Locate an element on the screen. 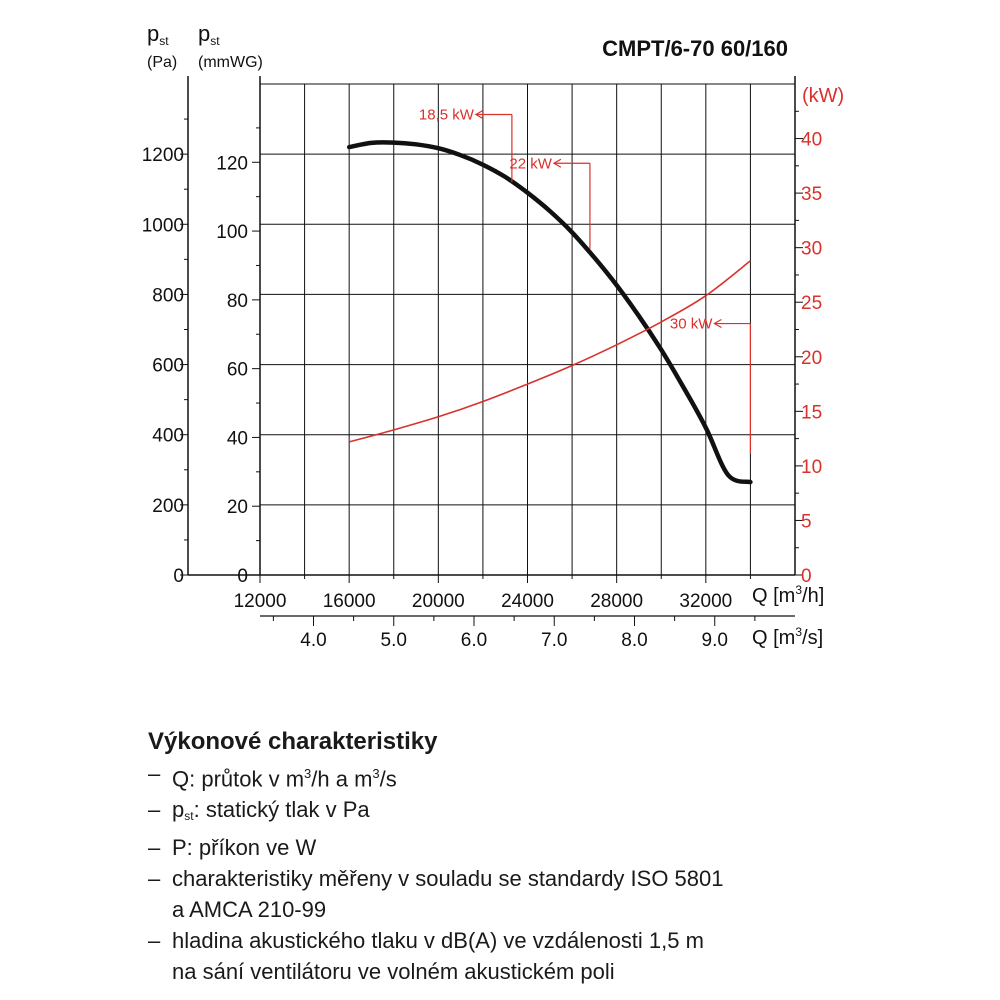 The height and width of the screenshot is (1000, 1000). y-kw-tick-label: 25 is located at coordinates (811, 303).